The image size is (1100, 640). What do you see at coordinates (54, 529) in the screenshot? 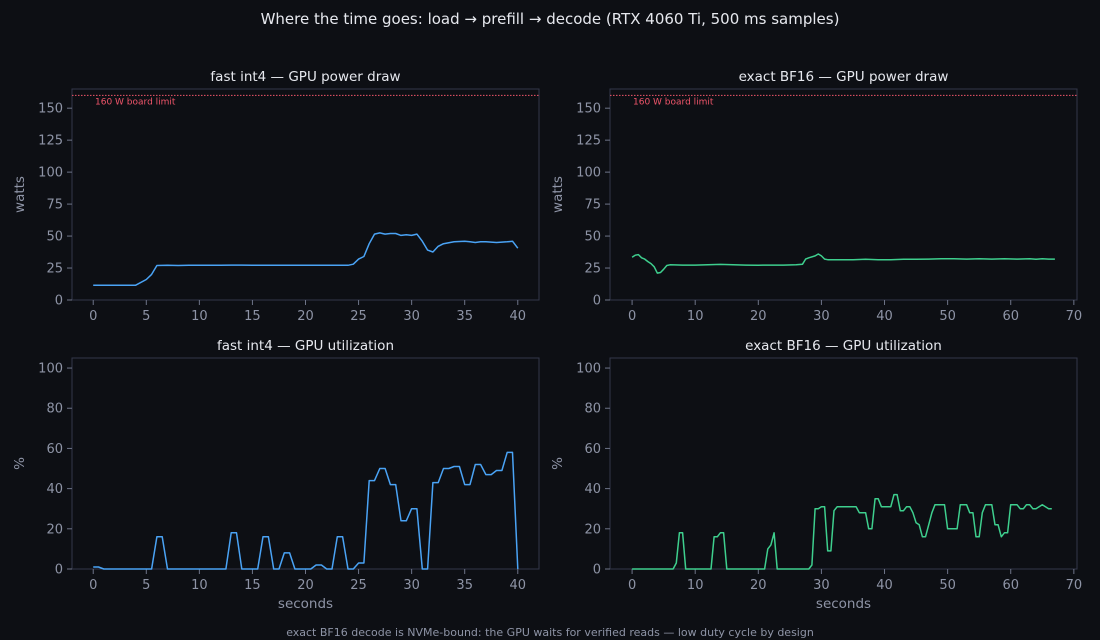
I see `int4-util-y-tick-label: 20` at bounding box center [54, 529].